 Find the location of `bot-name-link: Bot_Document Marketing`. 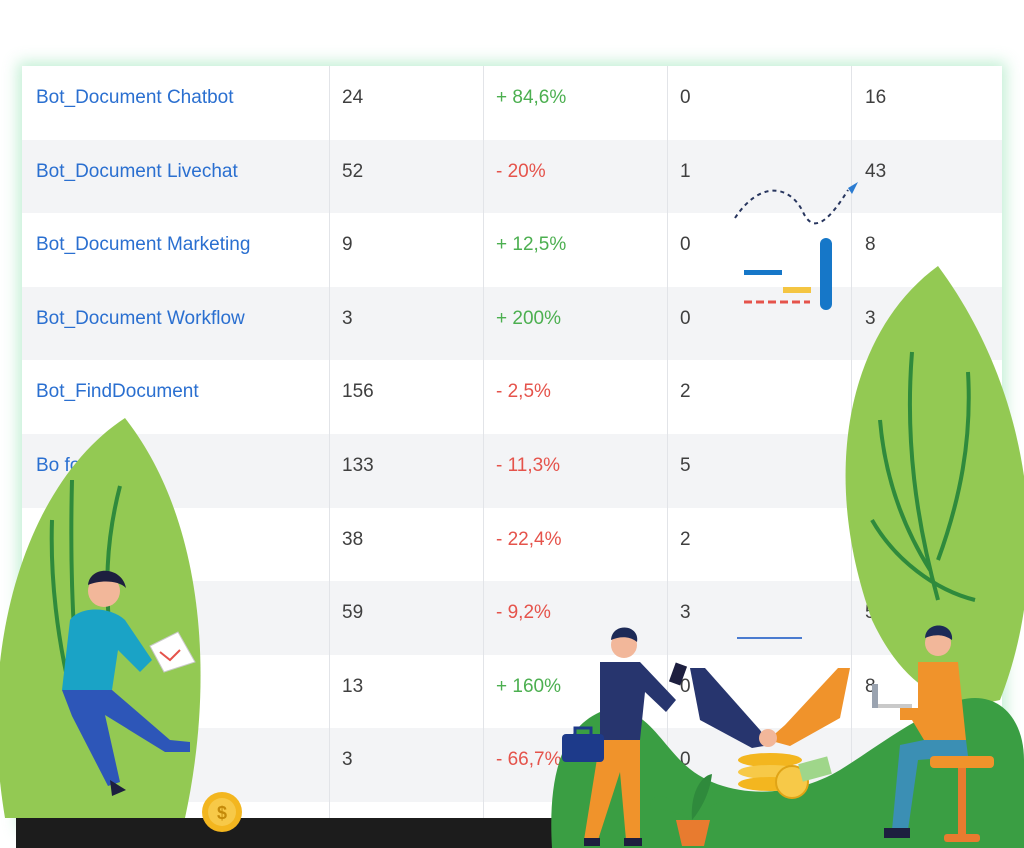

bot-name-link: Bot_Document Marketing is located at coordinates (143, 245).